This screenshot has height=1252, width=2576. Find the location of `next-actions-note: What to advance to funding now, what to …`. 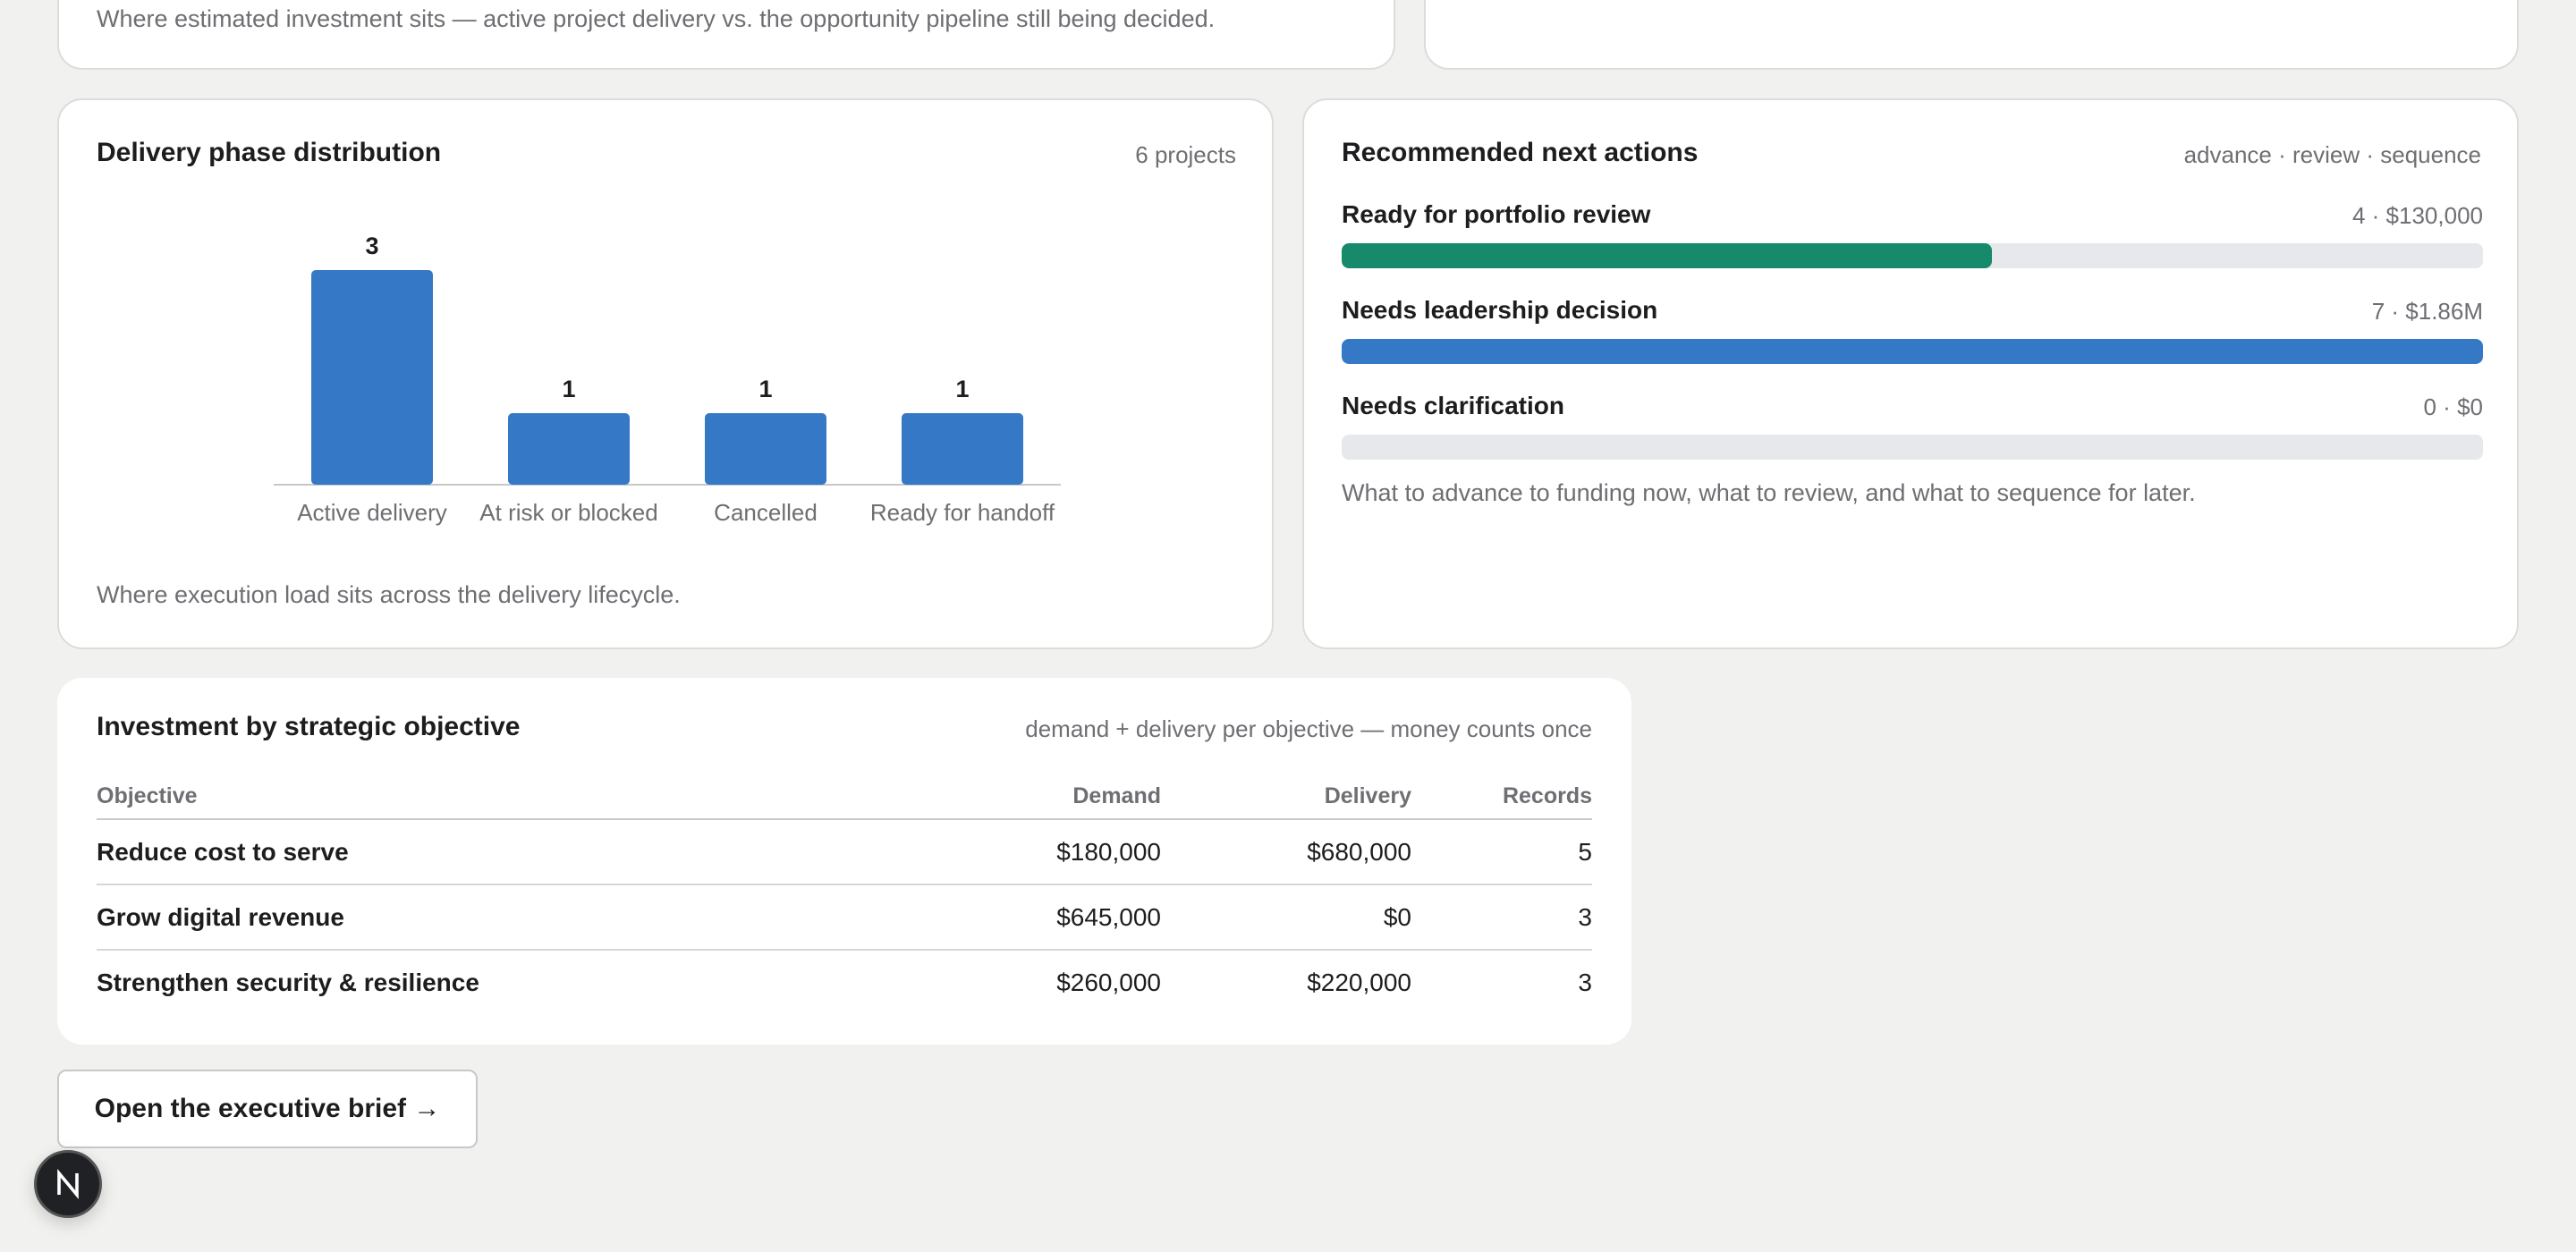

next-actions-note: What to advance to funding now, what to … is located at coordinates (1769, 492).